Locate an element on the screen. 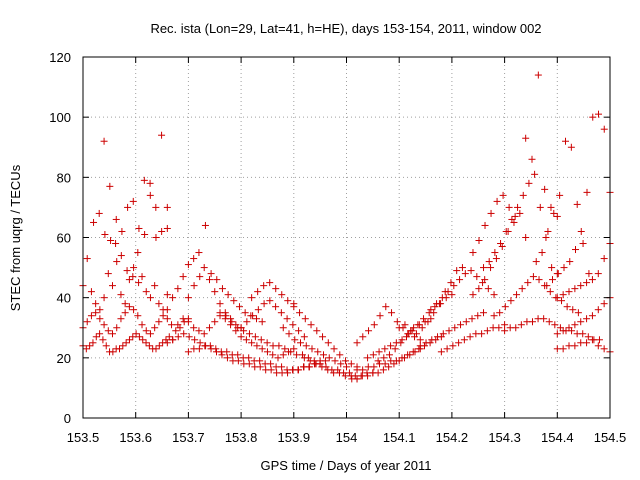  x-tick-label: 154.1 is located at coordinates (399, 437).